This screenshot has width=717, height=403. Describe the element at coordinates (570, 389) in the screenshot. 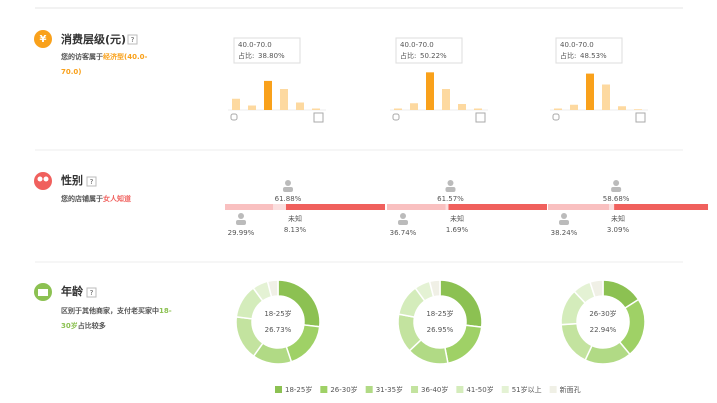

I see `legend-label: 新面孔` at that location.